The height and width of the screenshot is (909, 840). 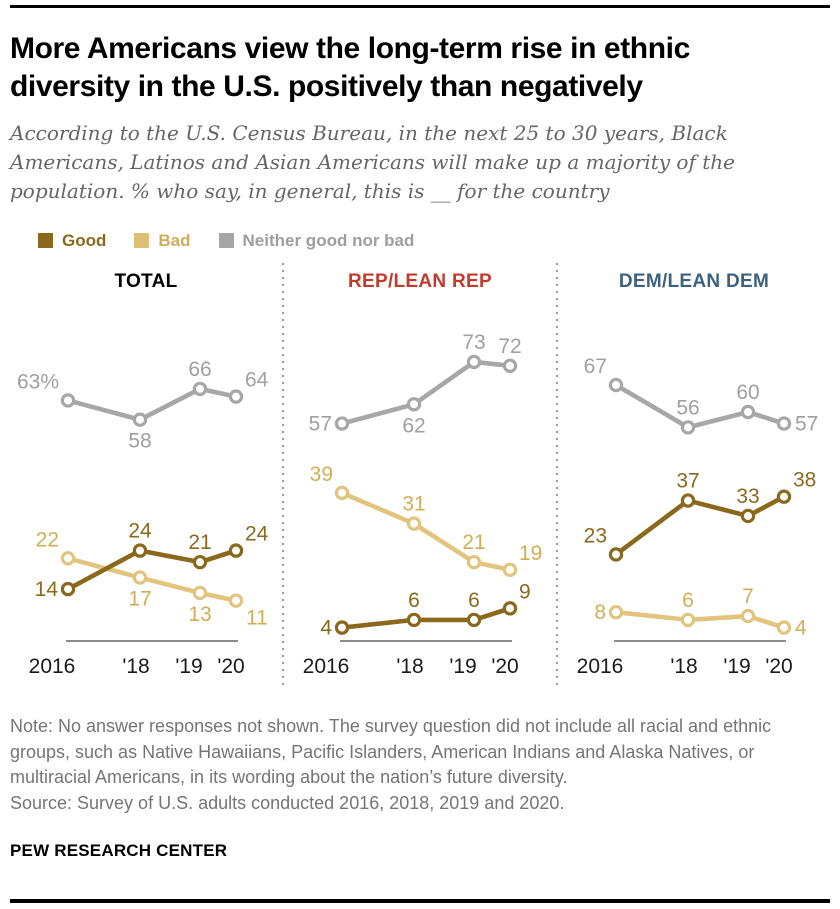 I want to click on bad-value-label: 11, so click(x=257, y=617).